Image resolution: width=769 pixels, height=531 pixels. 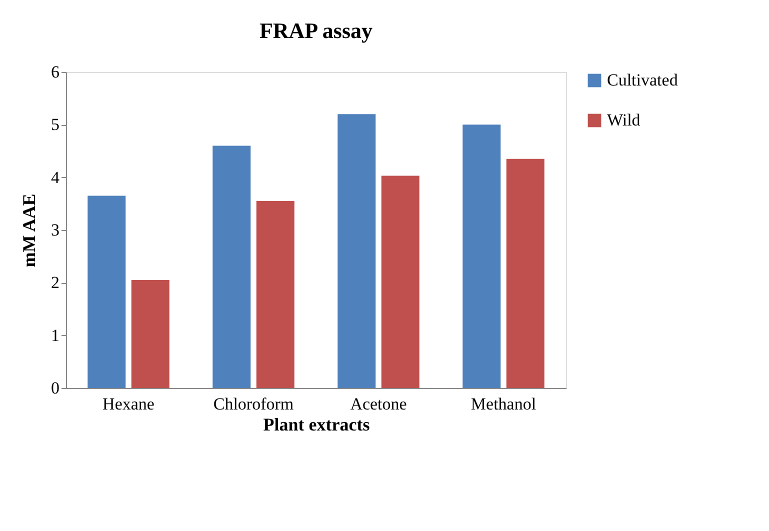 What do you see at coordinates (642, 80) in the screenshot?
I see `legend-label: Cultivated` at bounding box center [642, 80].